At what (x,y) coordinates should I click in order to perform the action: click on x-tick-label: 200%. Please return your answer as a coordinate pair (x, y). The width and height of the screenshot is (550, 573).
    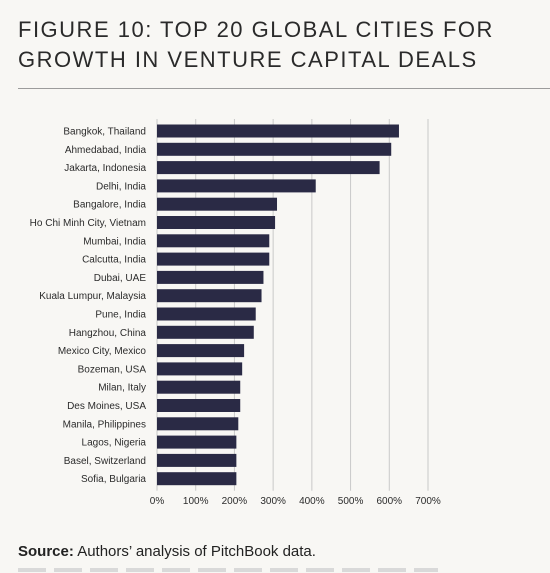
    Looking at the image, I should click on (235, 501).